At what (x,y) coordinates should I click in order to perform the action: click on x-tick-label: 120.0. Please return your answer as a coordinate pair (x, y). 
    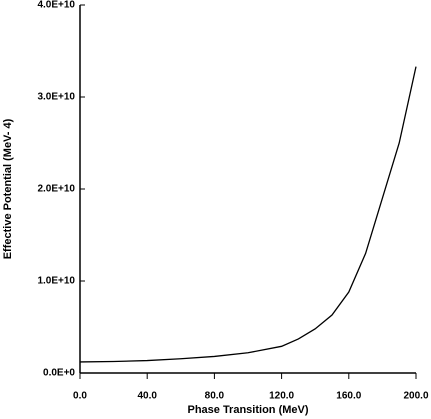
    Looking at the image, I should click on (281, 396).